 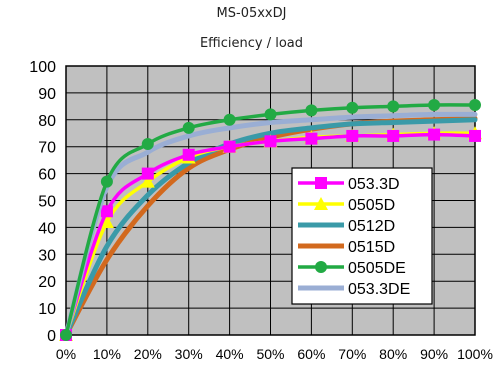 What do you see at coordinates (66, 354) in the screenshot?
I see `x-tick-label: 0%` at bounding box center [66, 354].